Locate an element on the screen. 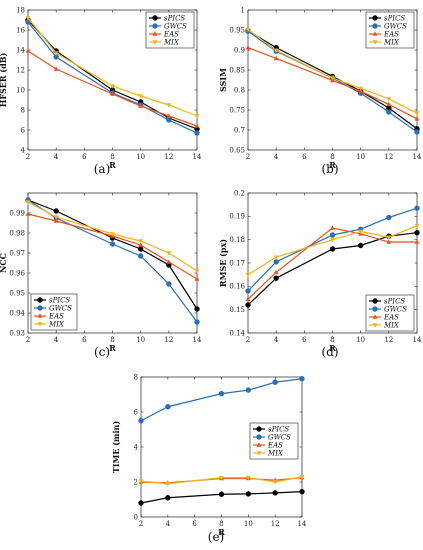 The width and height of the screenshot is (423, 550). series-EAS is located at coordinates (112, 246).